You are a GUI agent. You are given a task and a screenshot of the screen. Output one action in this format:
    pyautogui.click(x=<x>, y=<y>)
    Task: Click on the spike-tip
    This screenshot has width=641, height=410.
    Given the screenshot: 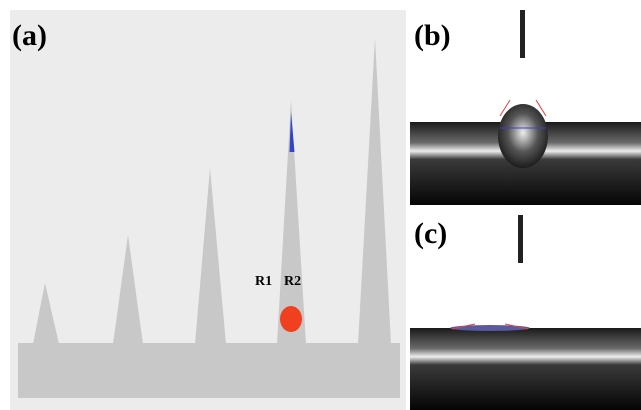 What is the action you would take?
    pyautogui.click(x=292, y=132)
    